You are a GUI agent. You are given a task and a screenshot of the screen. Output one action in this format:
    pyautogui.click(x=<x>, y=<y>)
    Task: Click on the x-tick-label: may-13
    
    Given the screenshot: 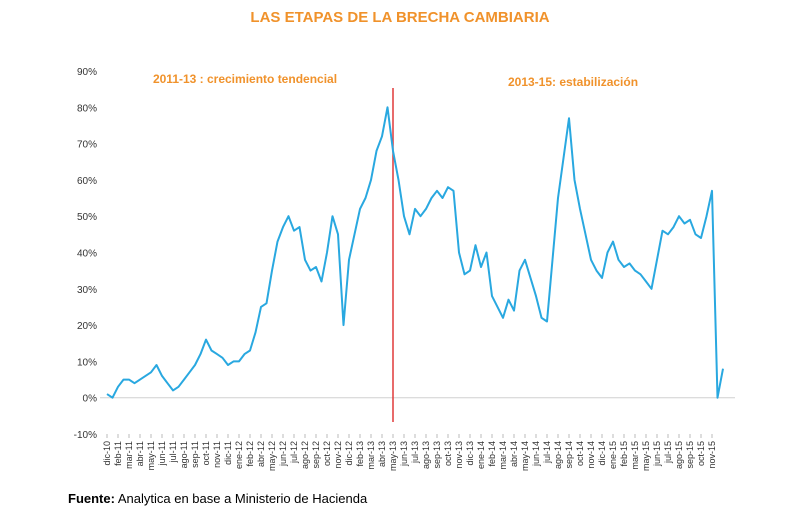 What is the action you would take?
    pyautogui.click(x=393, y=456)
    